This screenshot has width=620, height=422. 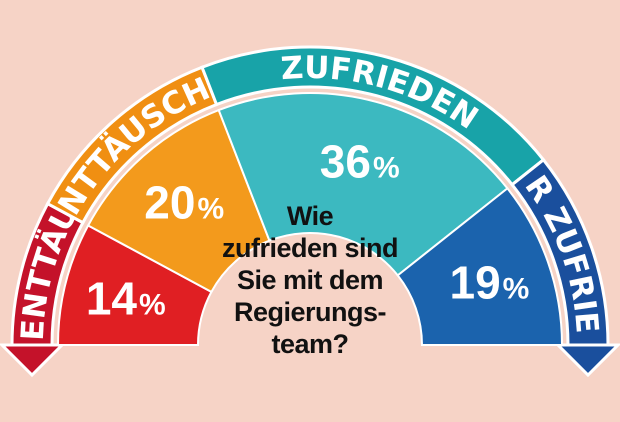 What do you see at coordinates (360, 162) in the screenshot?
I see `value-label: 36%` at bounding box center [360, 162].